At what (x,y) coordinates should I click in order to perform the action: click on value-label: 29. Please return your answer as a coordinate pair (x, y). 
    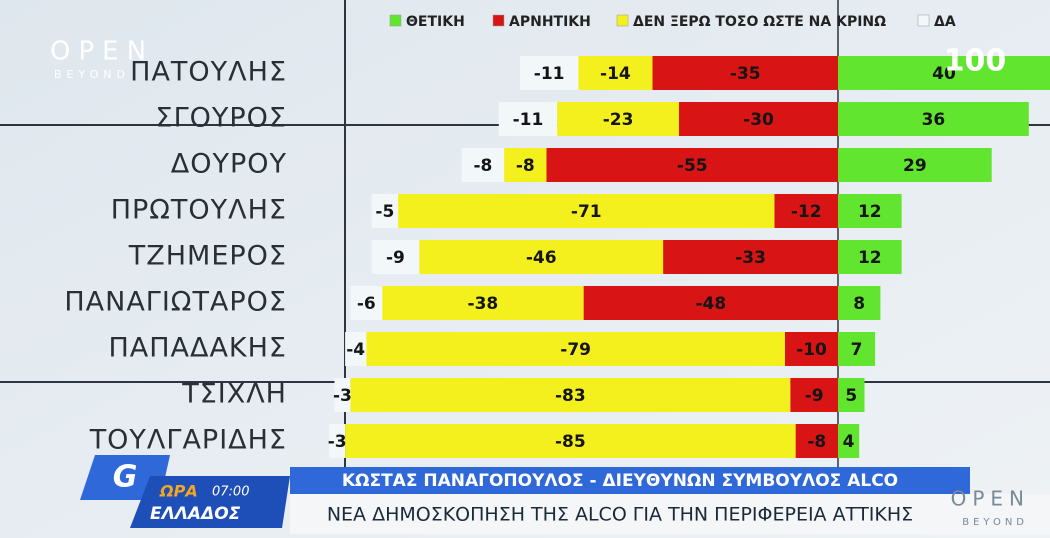
    Looking at the image, I should click on (915, 166).